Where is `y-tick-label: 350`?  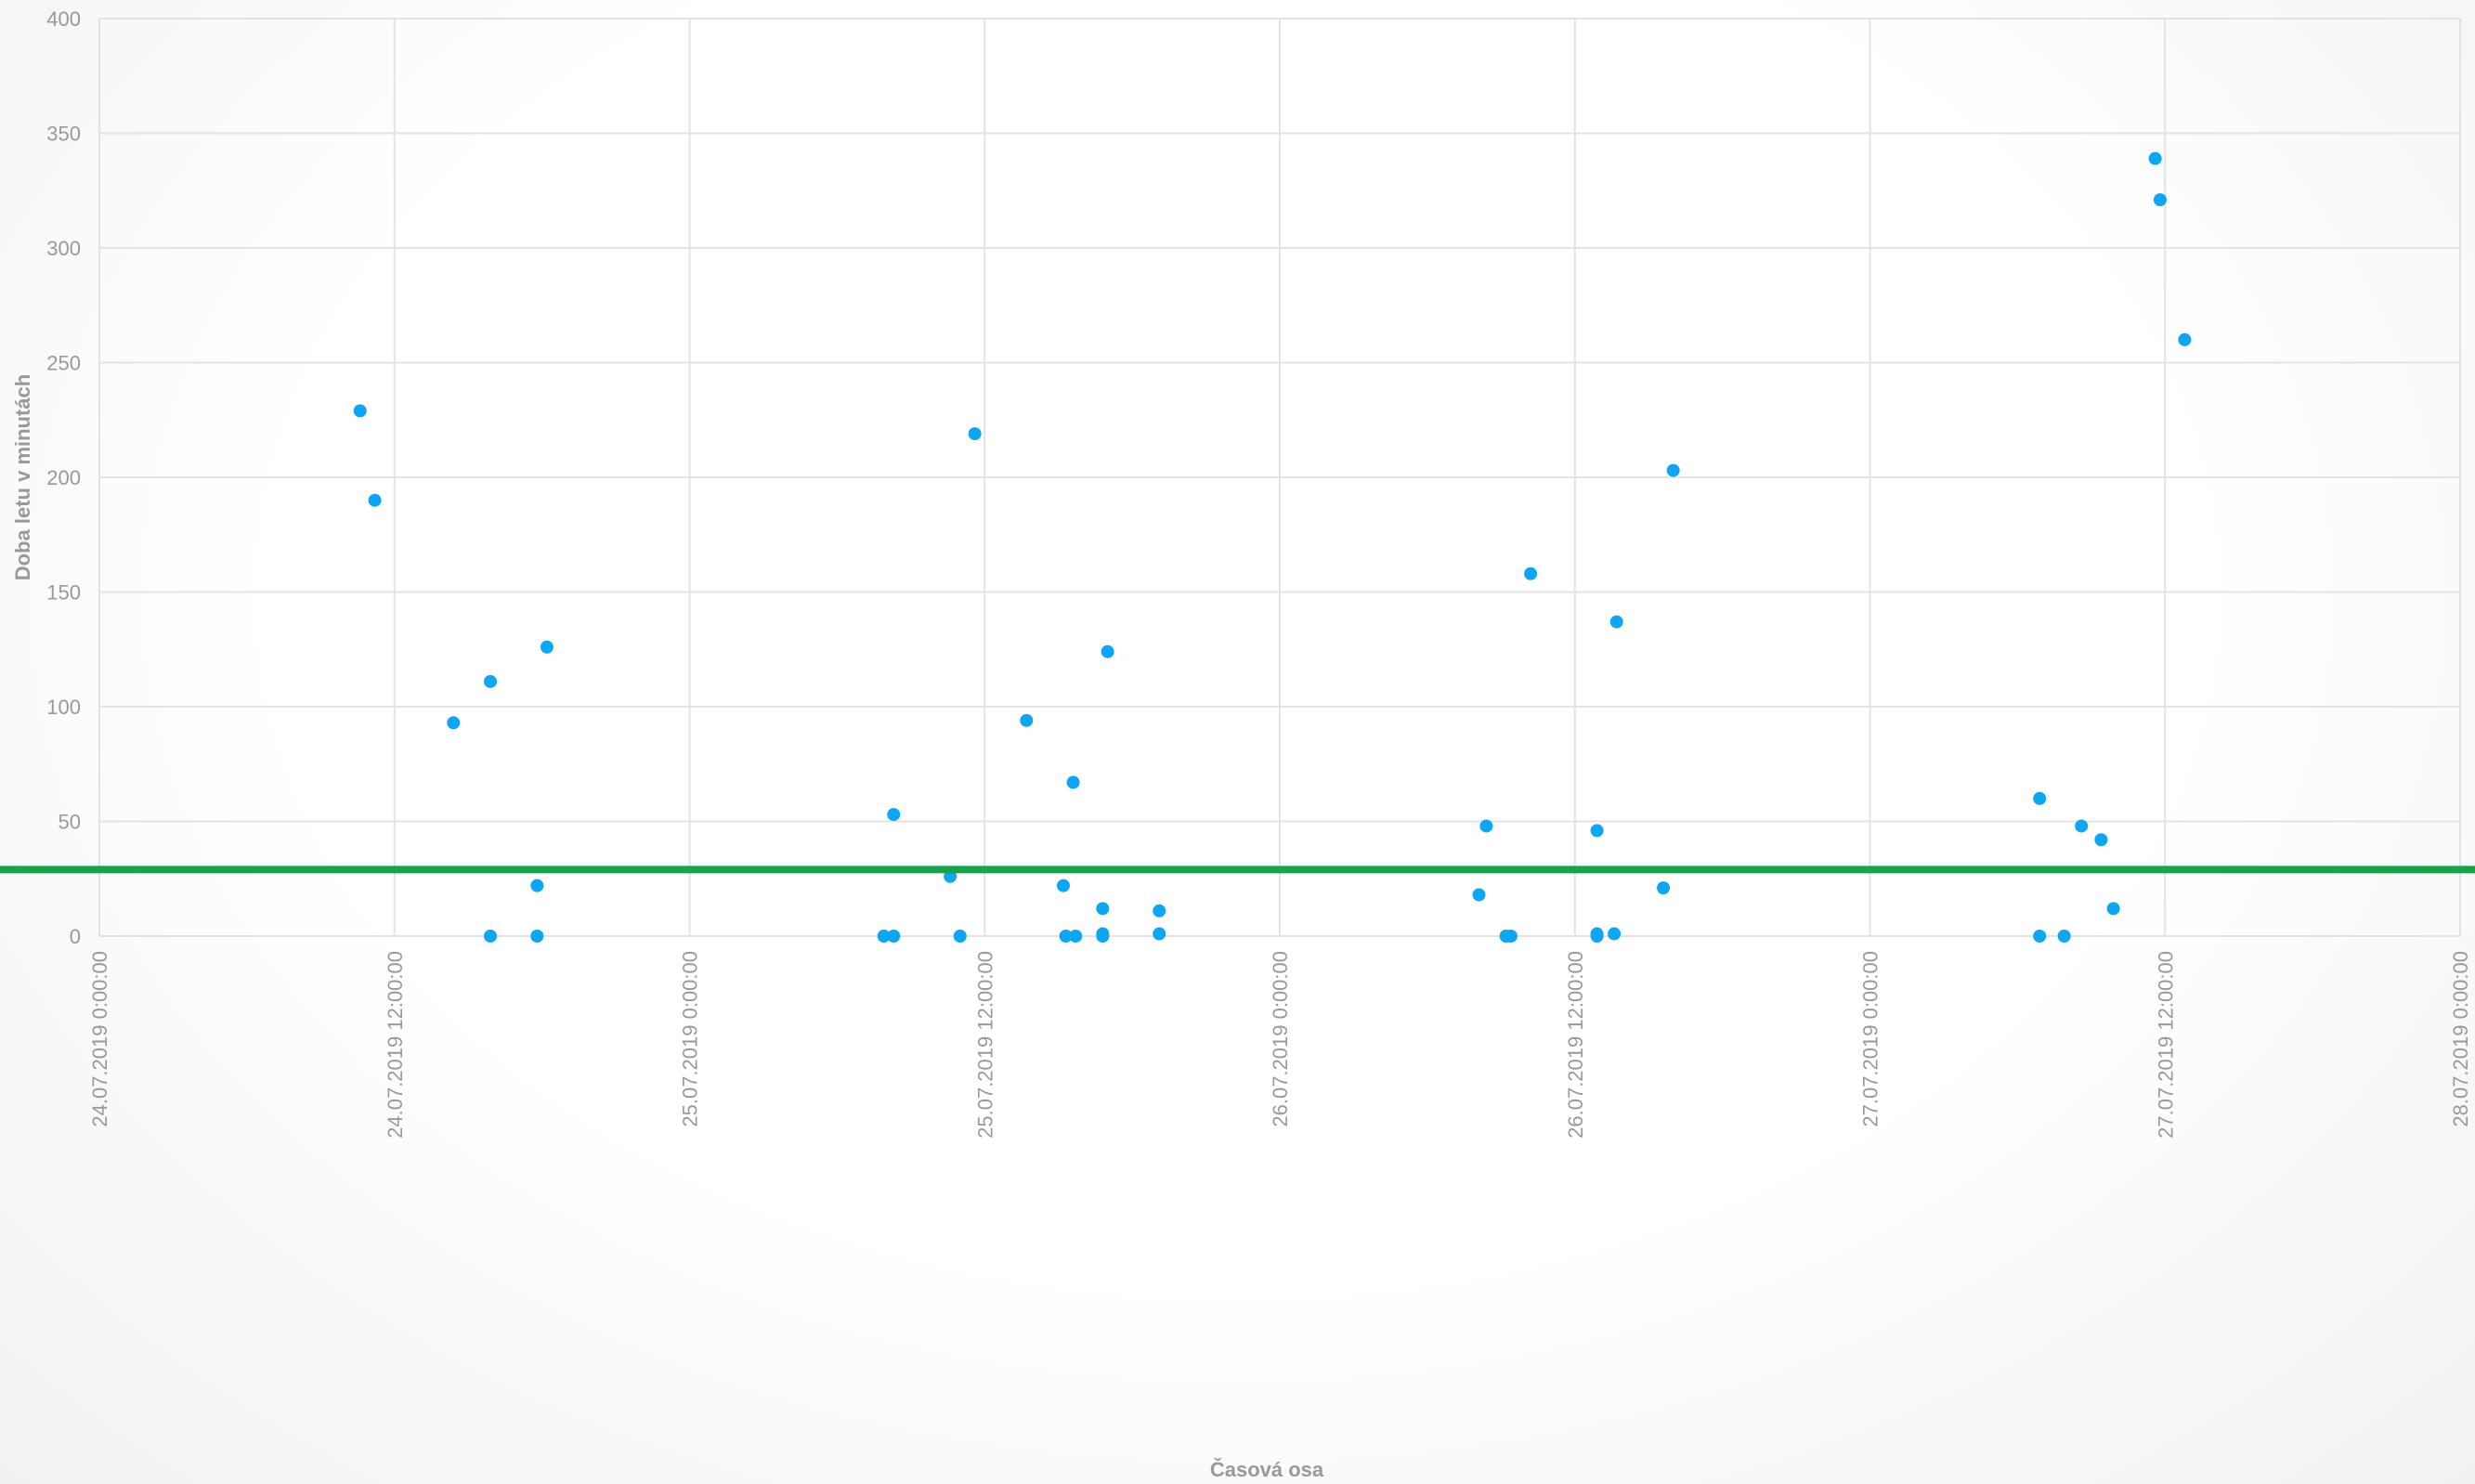 y-tick-label: 350 is located at coordinates (64, 134).